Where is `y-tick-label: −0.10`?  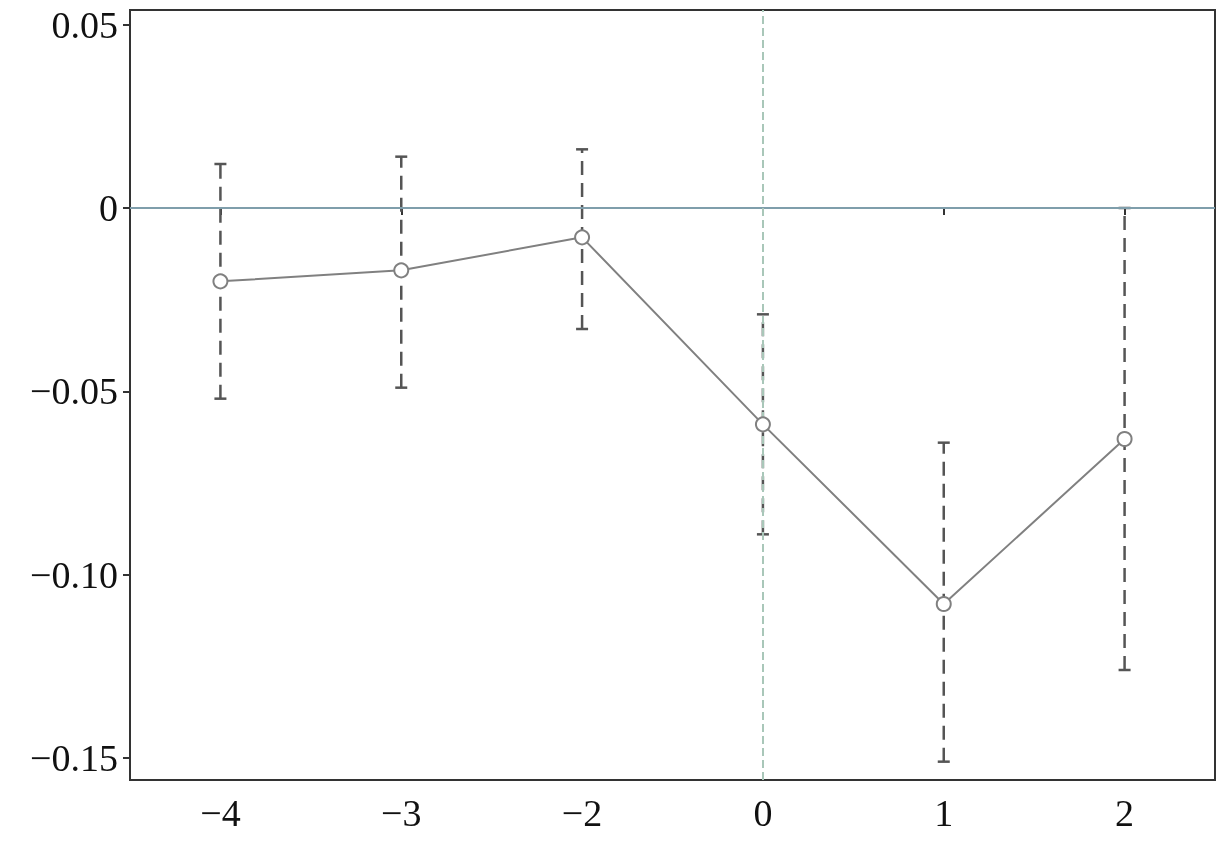 y-tick-label: −0.10 is located at coordinates (74, 574).